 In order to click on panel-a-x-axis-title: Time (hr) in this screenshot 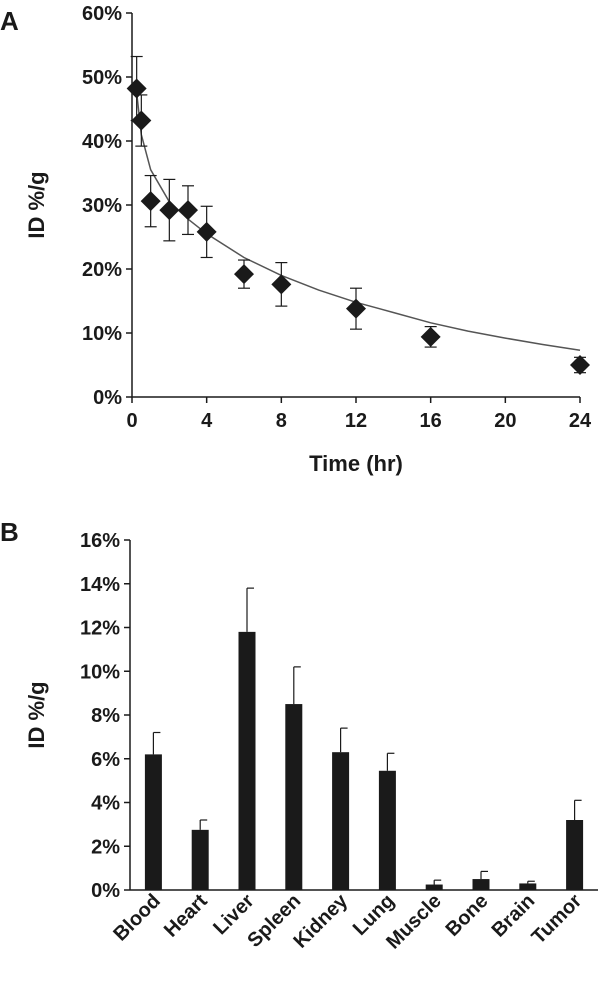, I will do `click(356, 463)`.